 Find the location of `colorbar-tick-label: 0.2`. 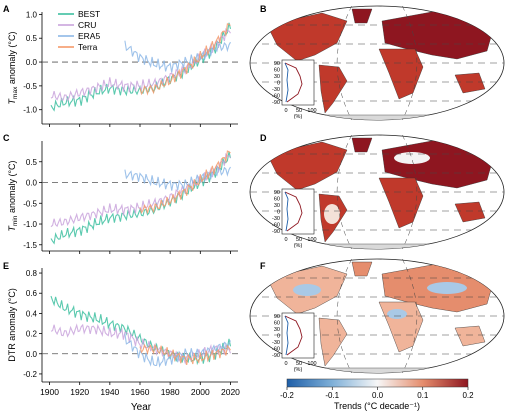

colorbar-tick-label: 0.2 is located at coordinates (468, 395).